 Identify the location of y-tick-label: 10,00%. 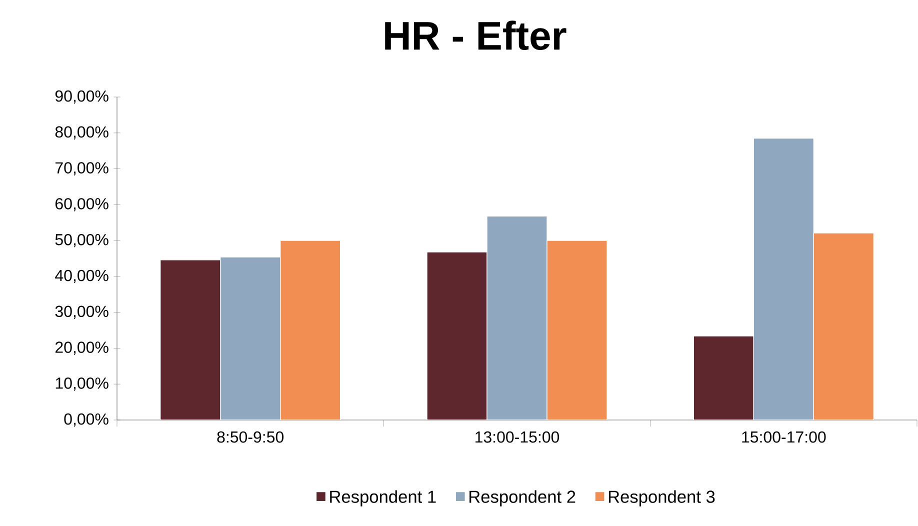
(82, 384).